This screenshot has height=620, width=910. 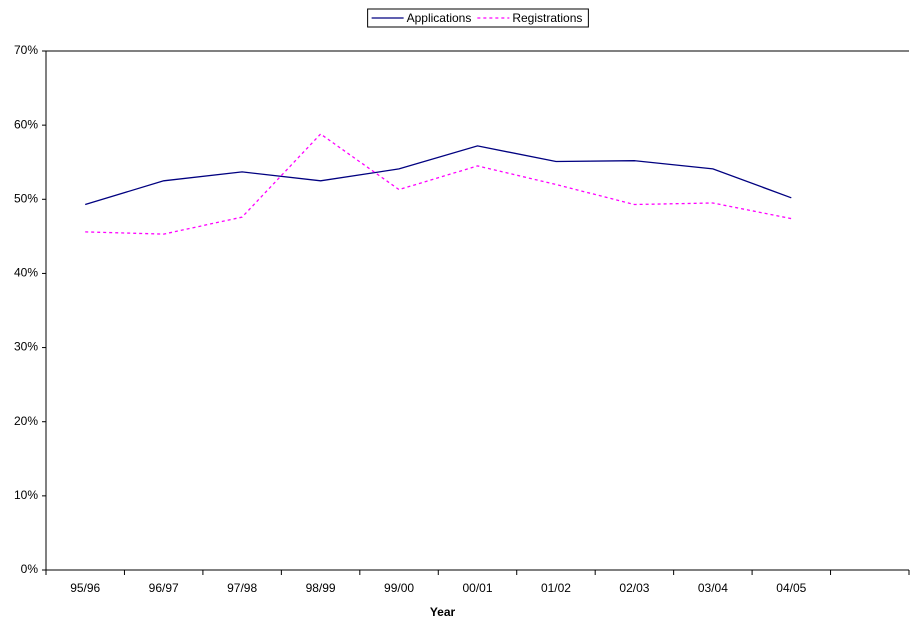 I want to click on x-tick-label: 98/99, so click(x=321, y=588).